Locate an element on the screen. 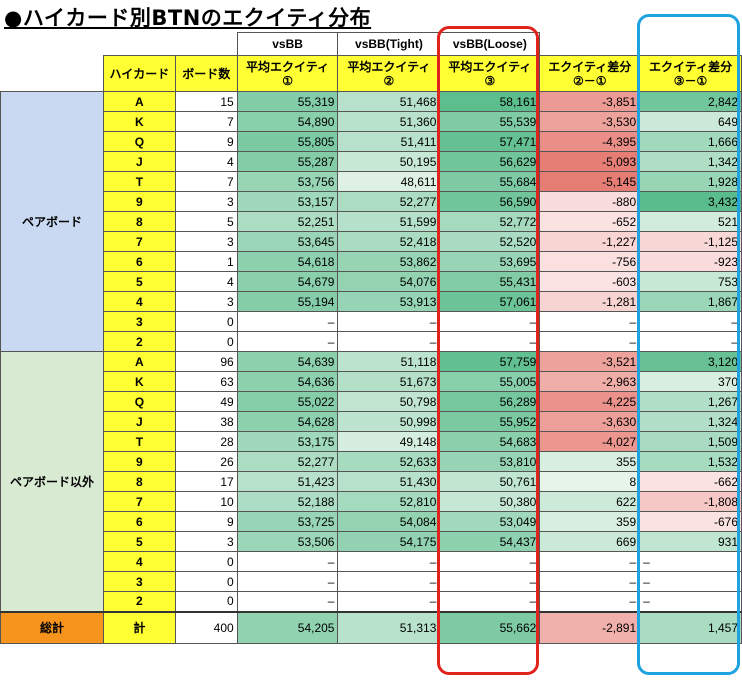 The height and width of the screenshot is (681, 742). table-row: 5 4 54,679 54,076 55,431 -603 753 is located at coordinates (371, 281).